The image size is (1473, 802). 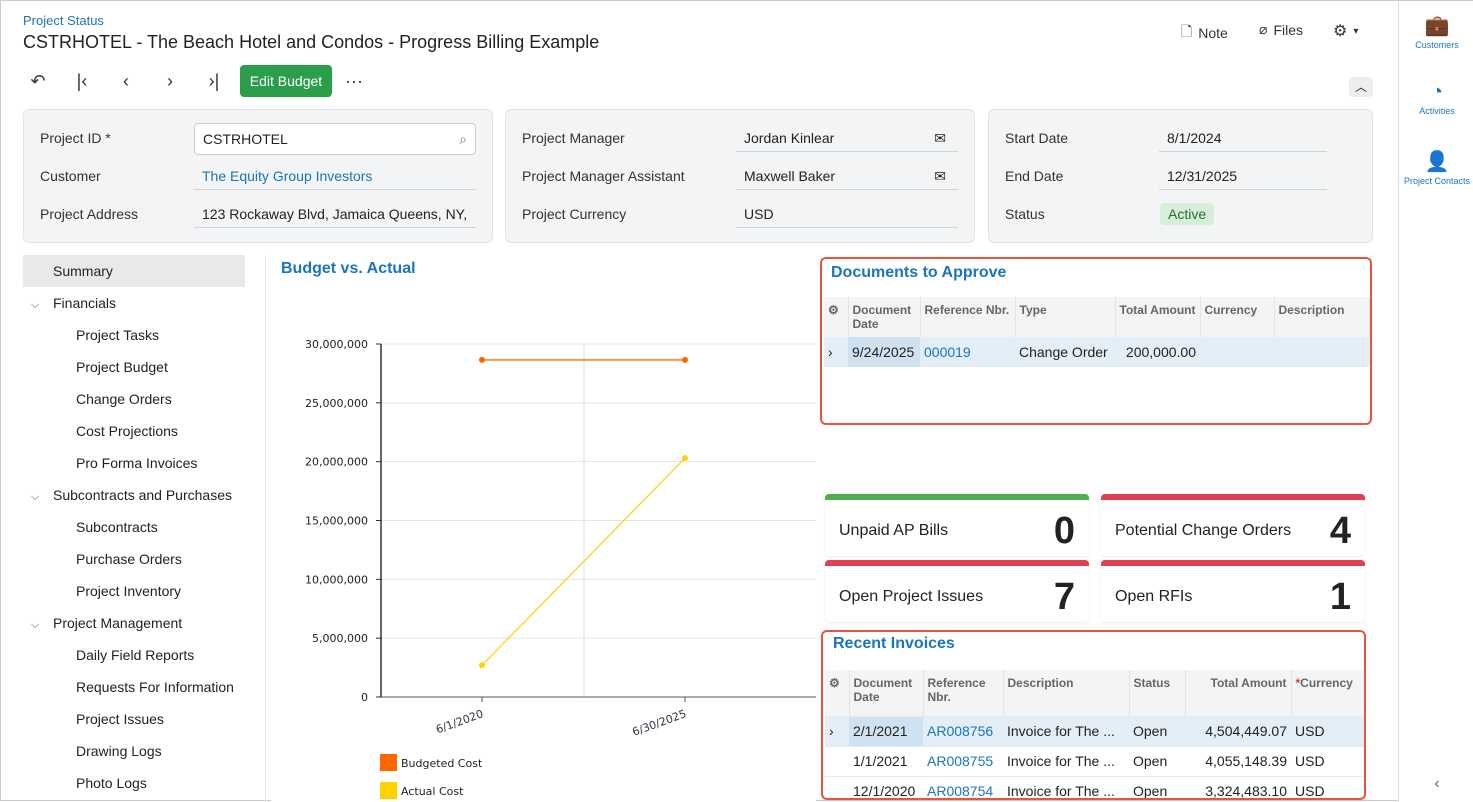 What do you see at coordinates (286, 81) in the screenshot?
I see `edit-budget-button: Edit Budget` at bounding box center [286, 81].